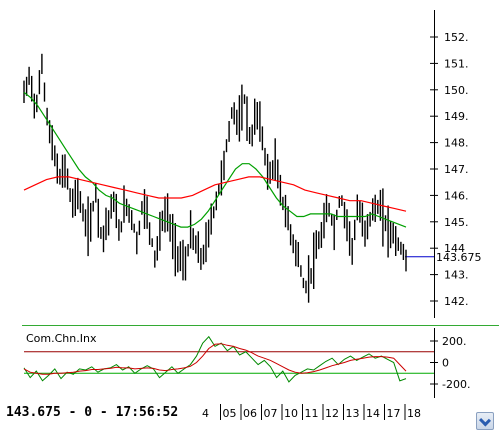  Describe the element at coordinates (394, 413) in the screenshot. I see `time-tick-label: 17` at that location.